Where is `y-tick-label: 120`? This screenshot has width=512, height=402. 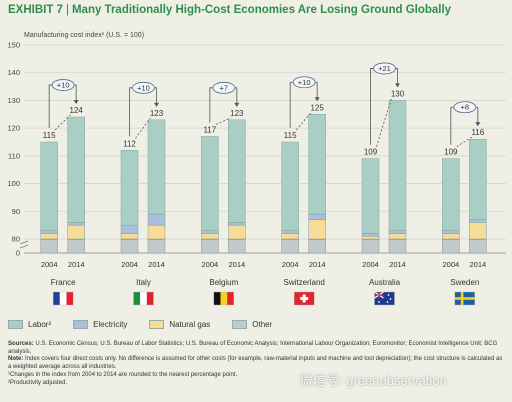
y-tick-label: 120 is located at coordinates (13, 128).